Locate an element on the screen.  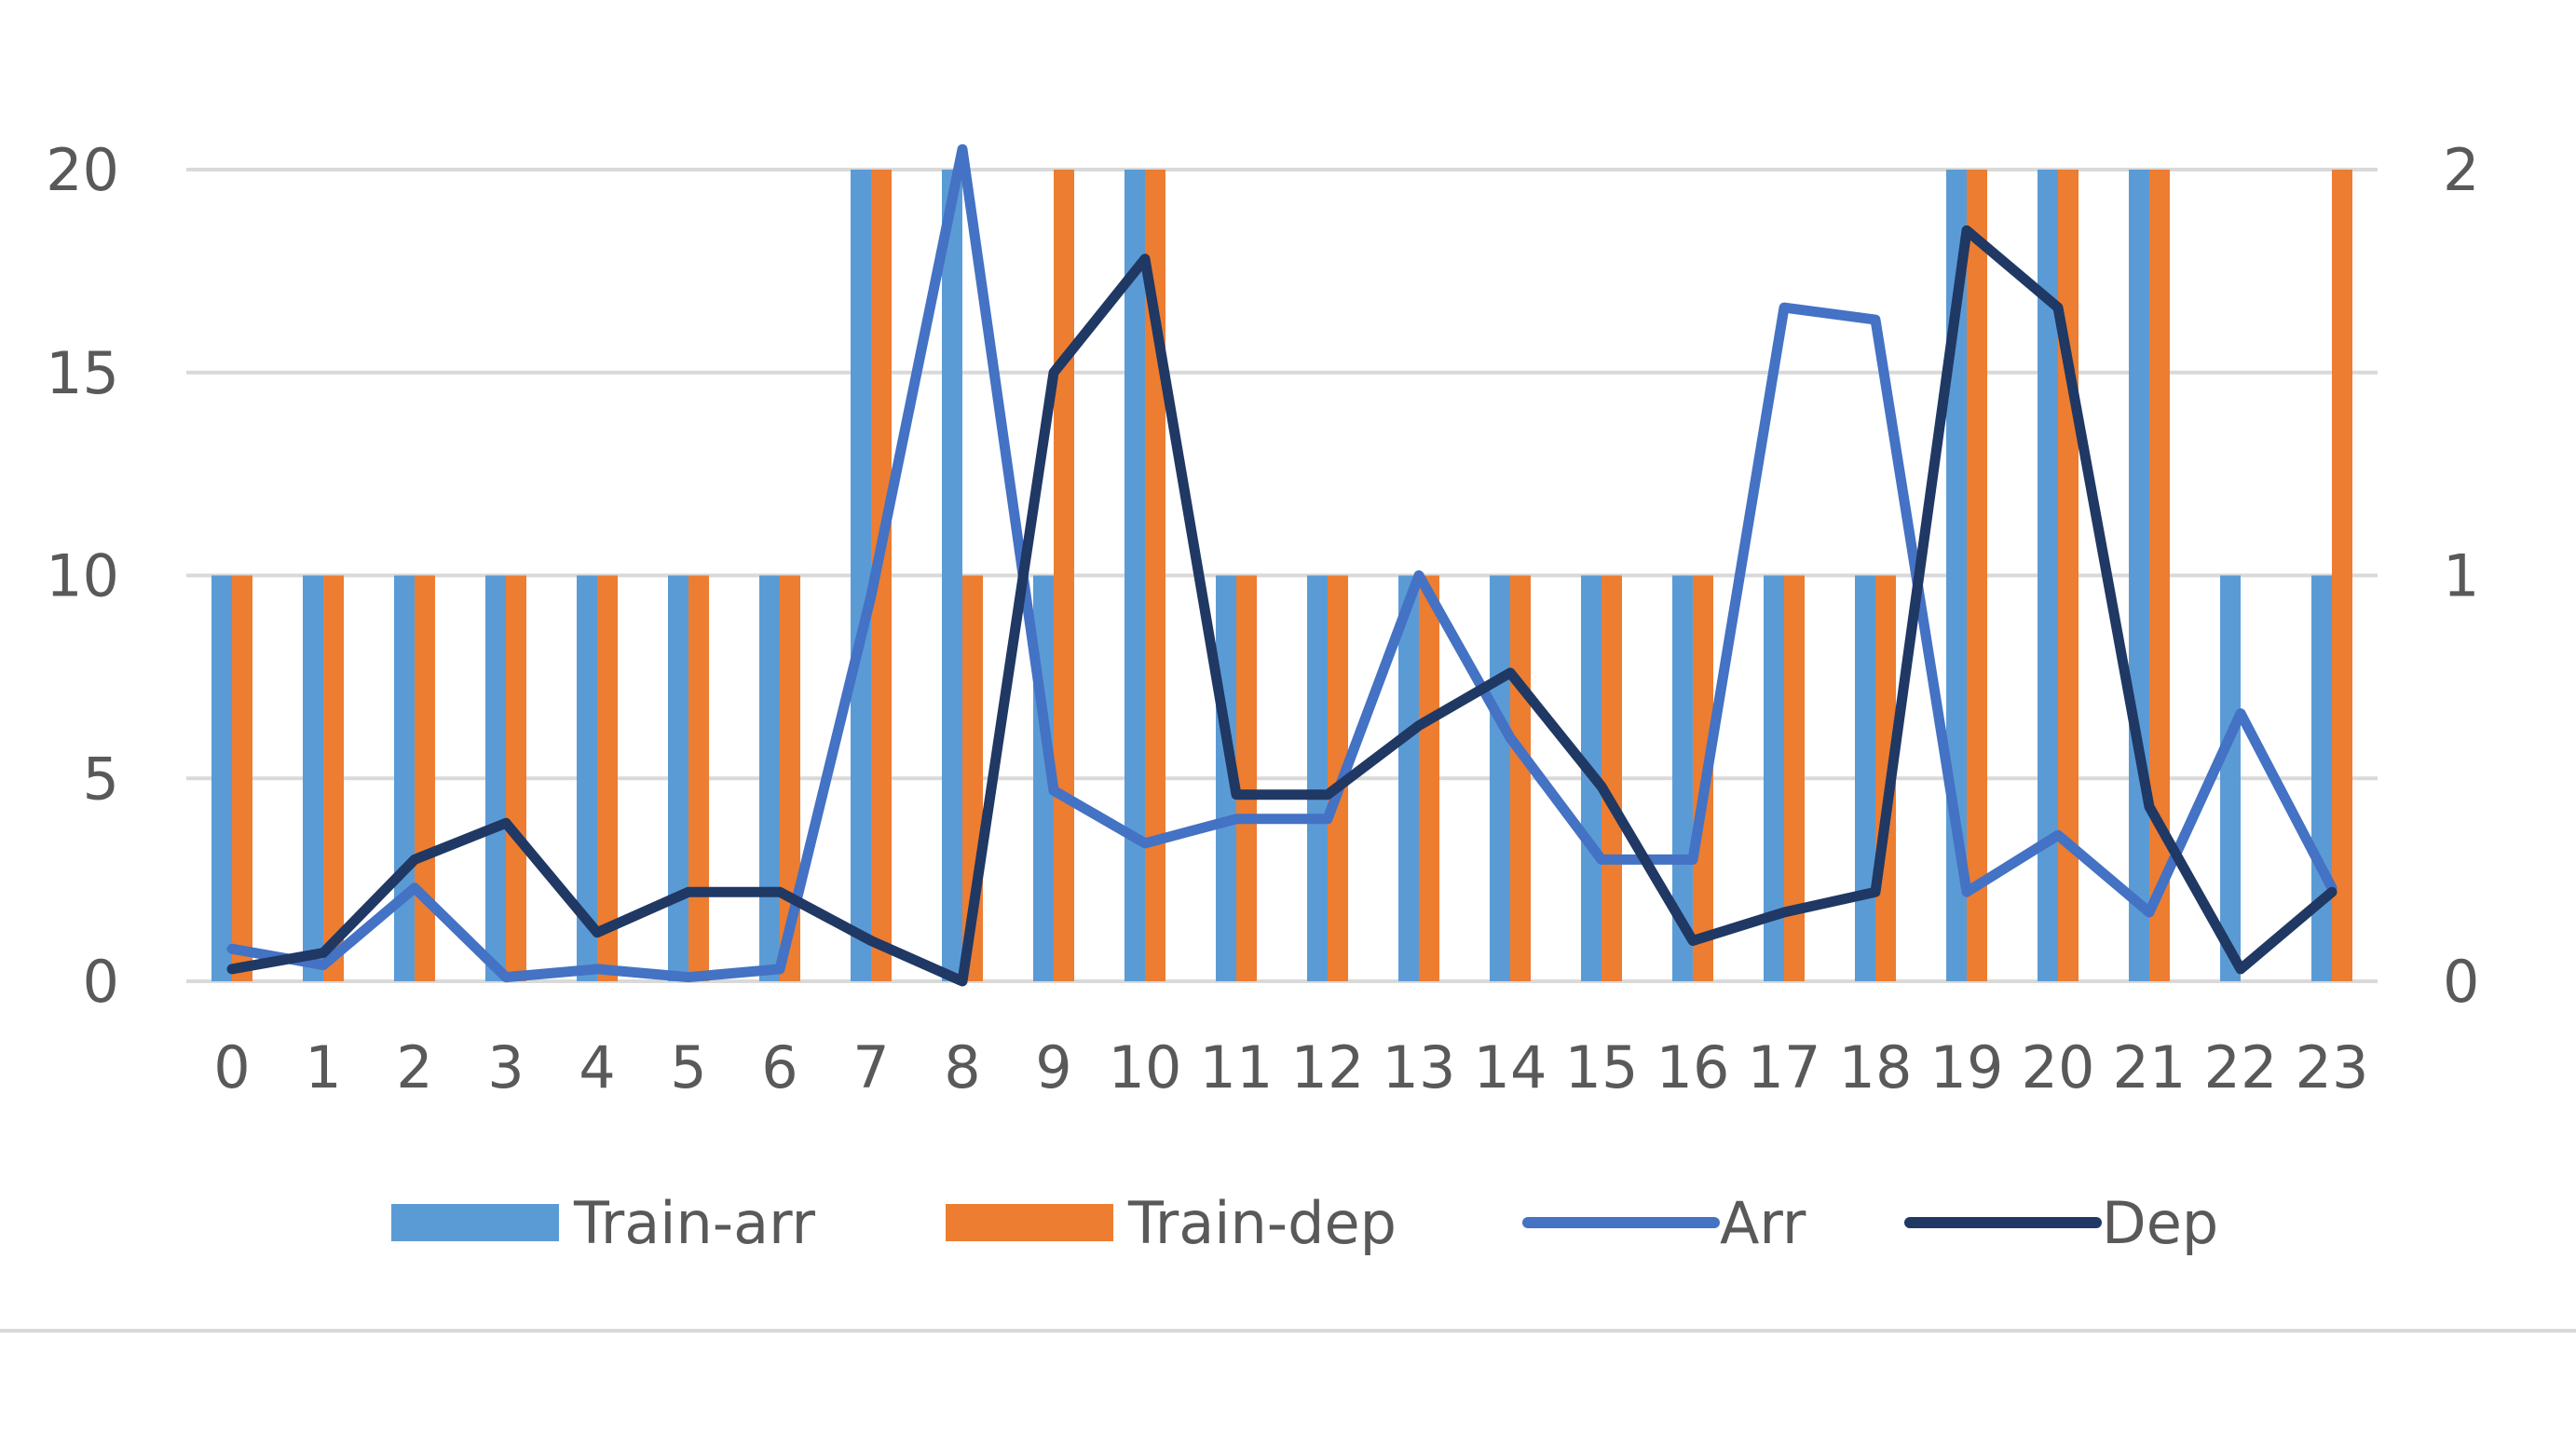
x-tick-label: 20 is located at coordinates (2058, 1067).